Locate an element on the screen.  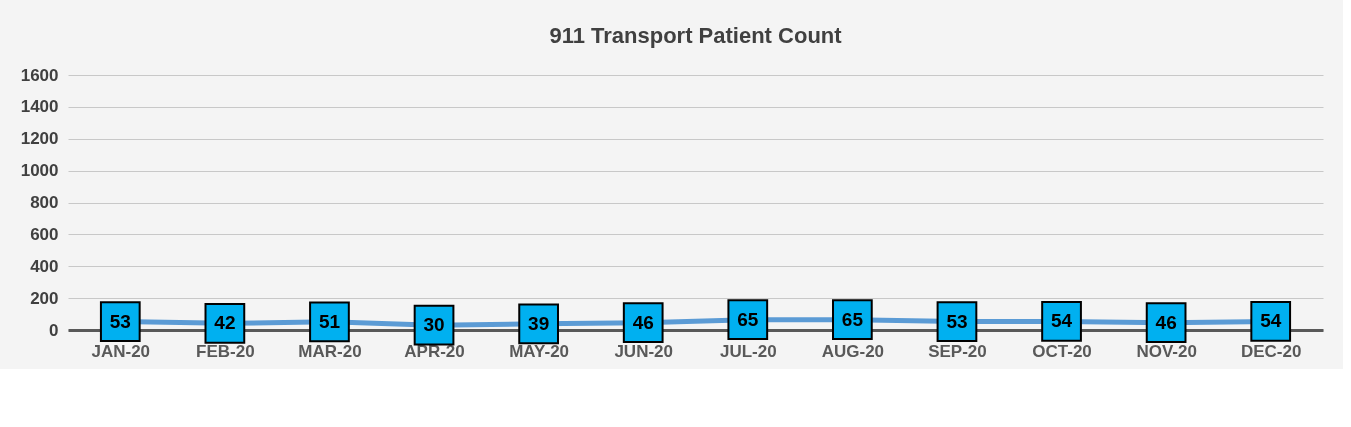
x-tick-label: JAN-20 is located at coordinates (121, 351).